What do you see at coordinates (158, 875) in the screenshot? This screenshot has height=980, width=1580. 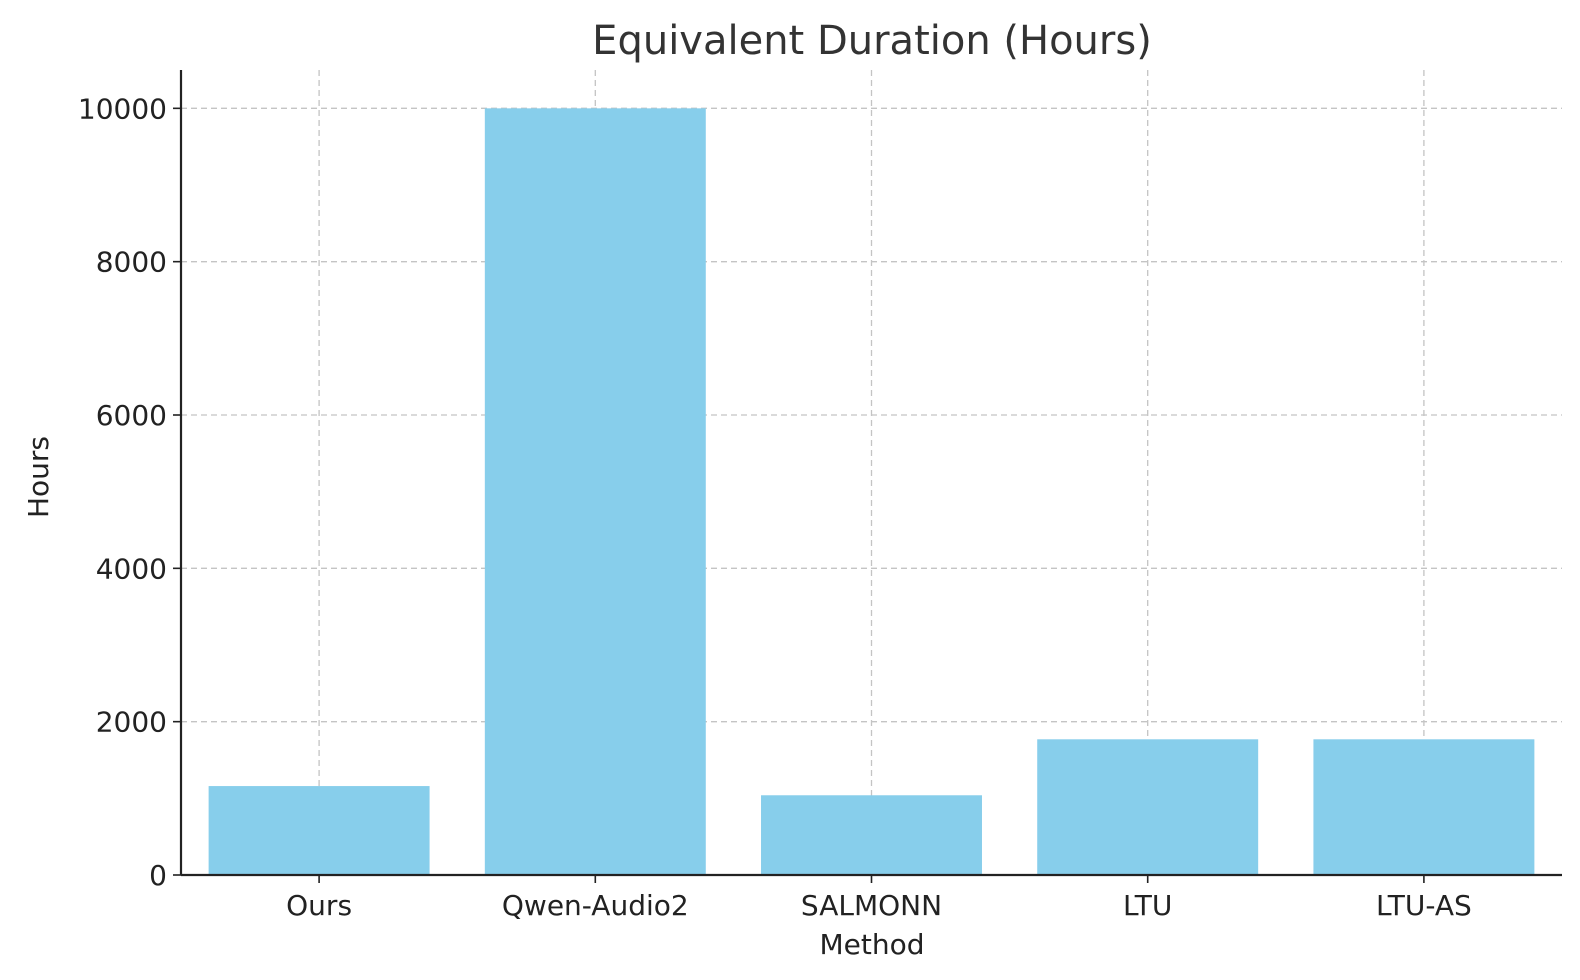 I see `y-tick-label: 0` at bounding box center [158, 875].